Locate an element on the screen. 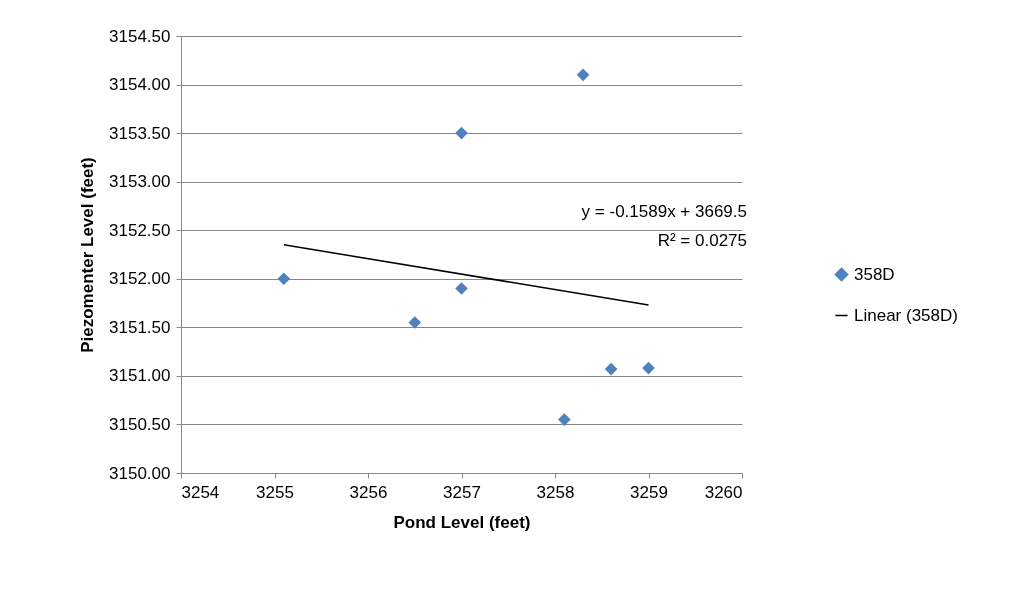 The width and height of the screenshot is (1032, 596). y-tick-label: 3154.50 is located at coordinates (140, 36).